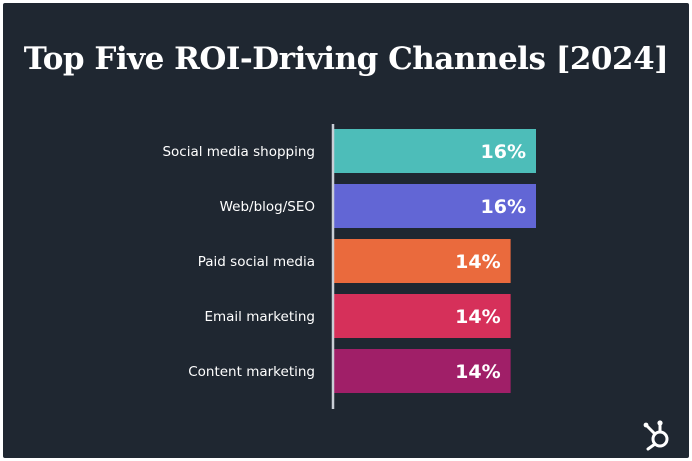 This screenshot has height=461, width=692. Describe the element at coordinates (238, 152) in the screenshot. I see `category-label-1: Social media shopping` at that location.